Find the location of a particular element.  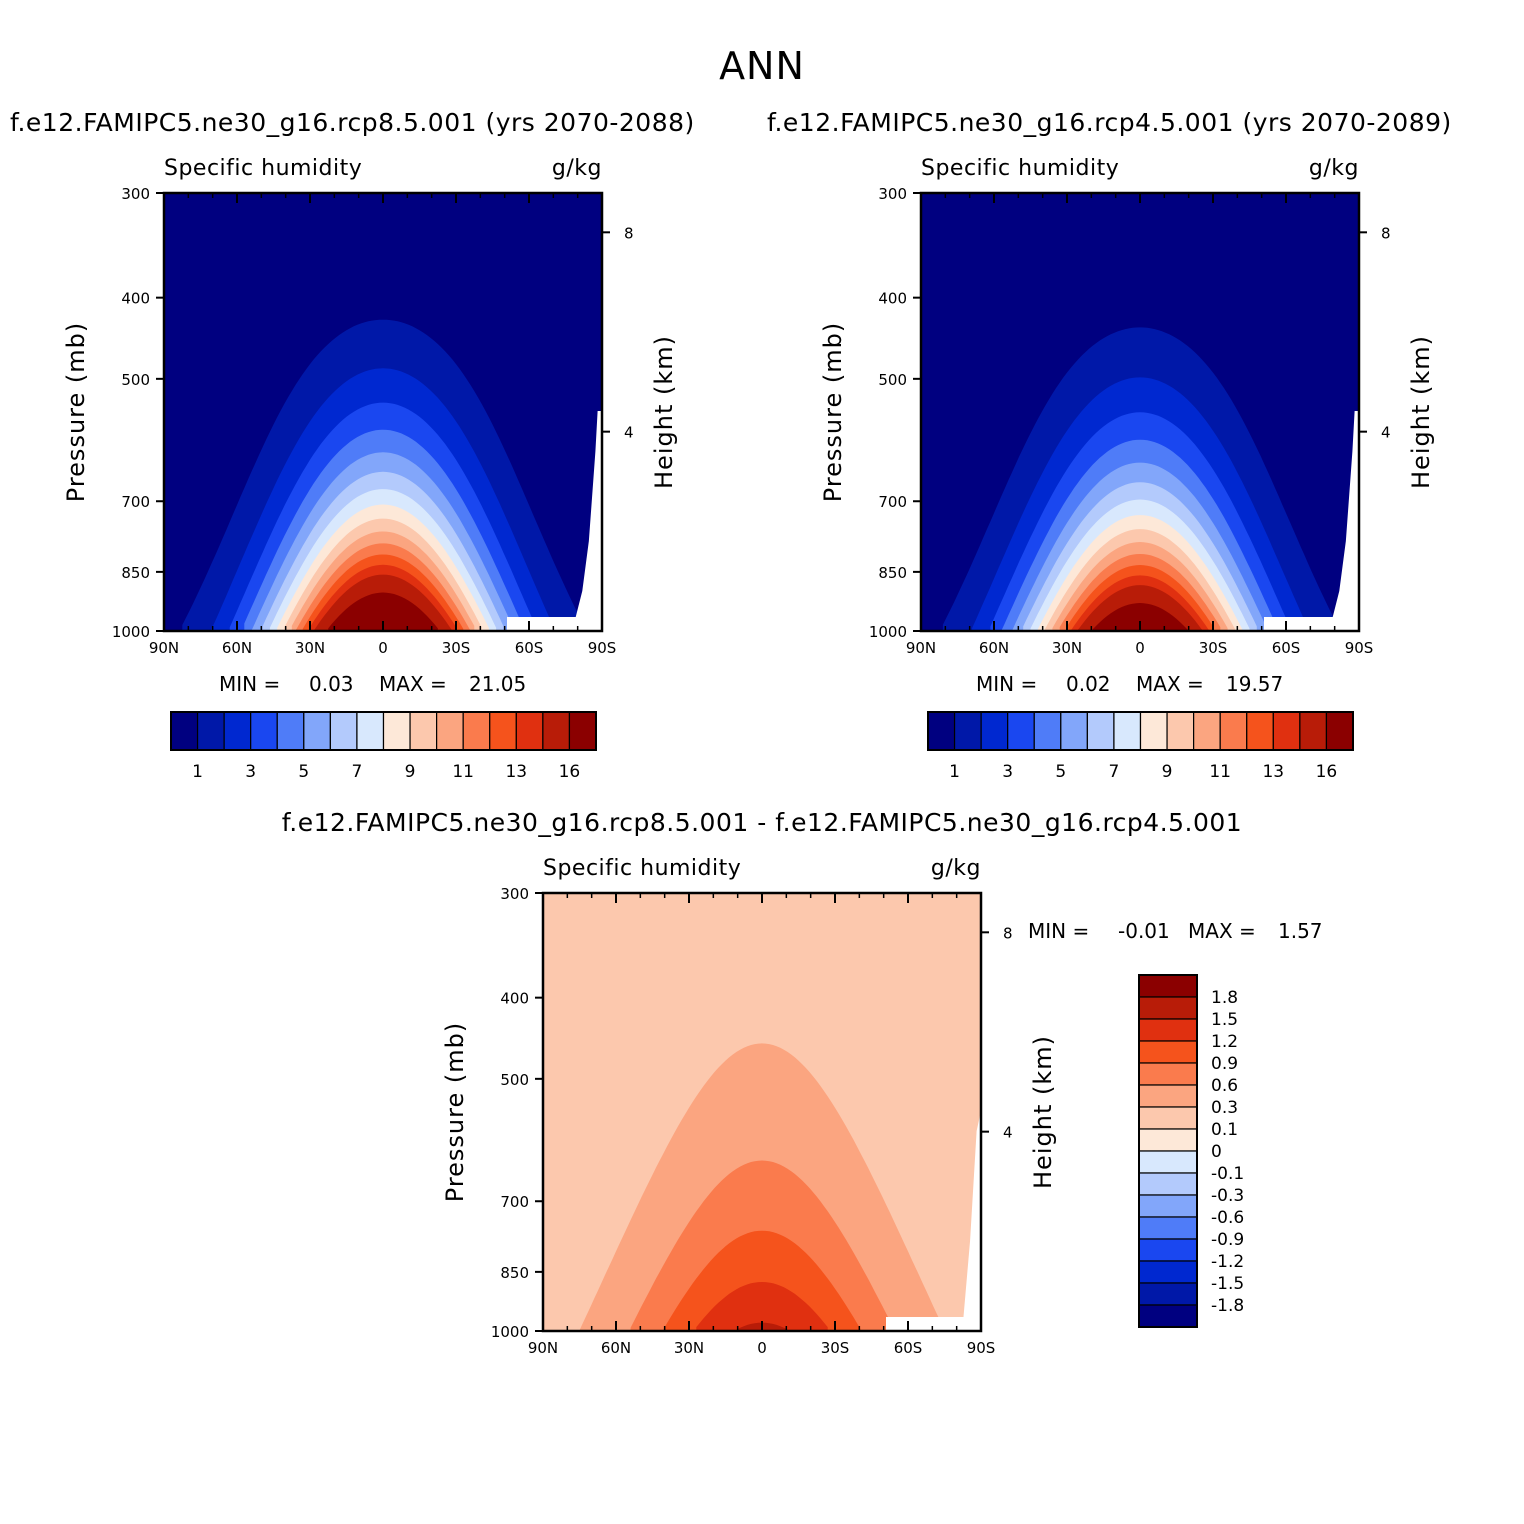

difference-colorbar-label: -0.9 is located at coordinates (1227, 1240).